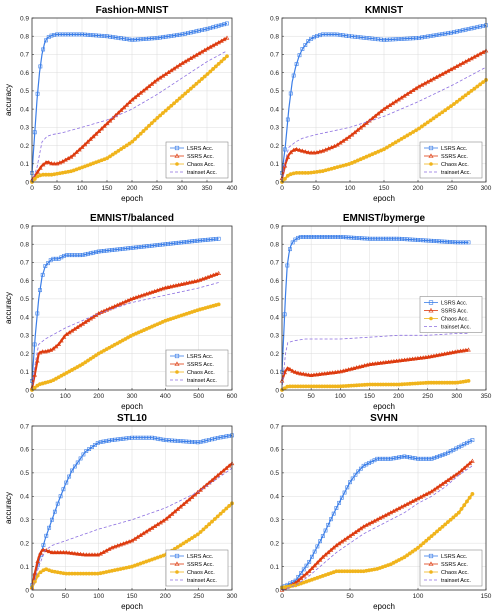  What do you see at coordinates (27, 390) in the screenshot?
I see `y-tick-label: 0` at bounding box center [27, 390].